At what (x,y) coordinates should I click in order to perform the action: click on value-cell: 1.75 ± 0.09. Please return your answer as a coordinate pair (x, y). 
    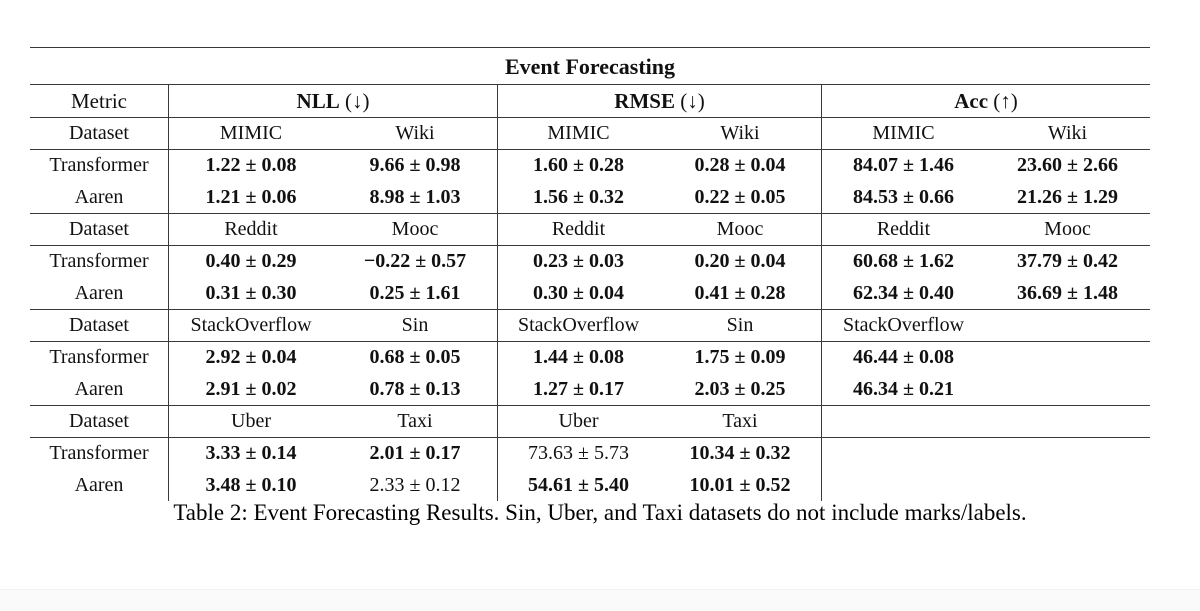
    Looking at the image, I should click on (740, 357).